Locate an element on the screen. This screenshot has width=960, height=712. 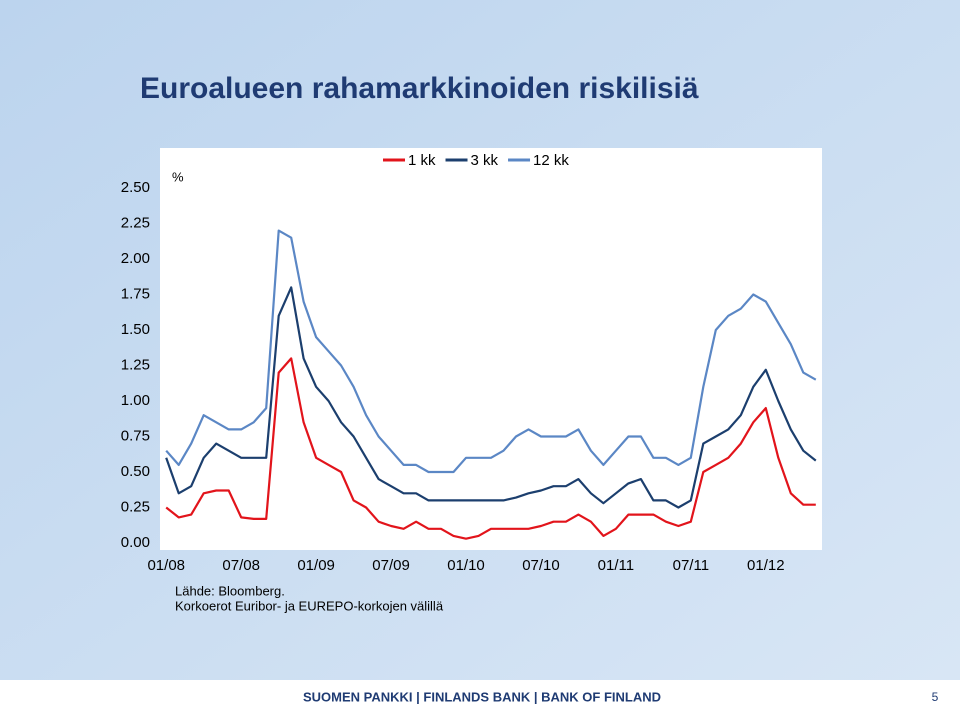
y-tick-label: 1.50 is located at coordinates (135, 329).